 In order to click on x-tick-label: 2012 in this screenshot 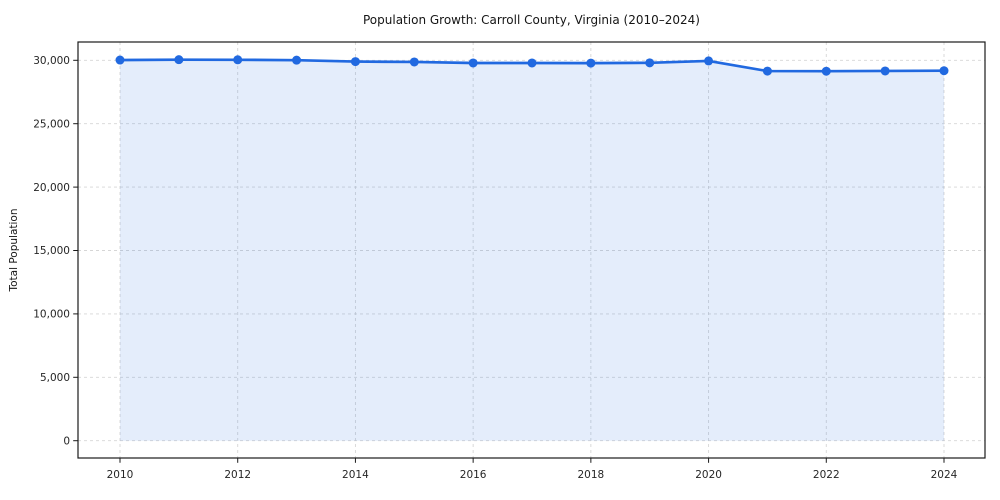, I will do `click(237, 475)`.